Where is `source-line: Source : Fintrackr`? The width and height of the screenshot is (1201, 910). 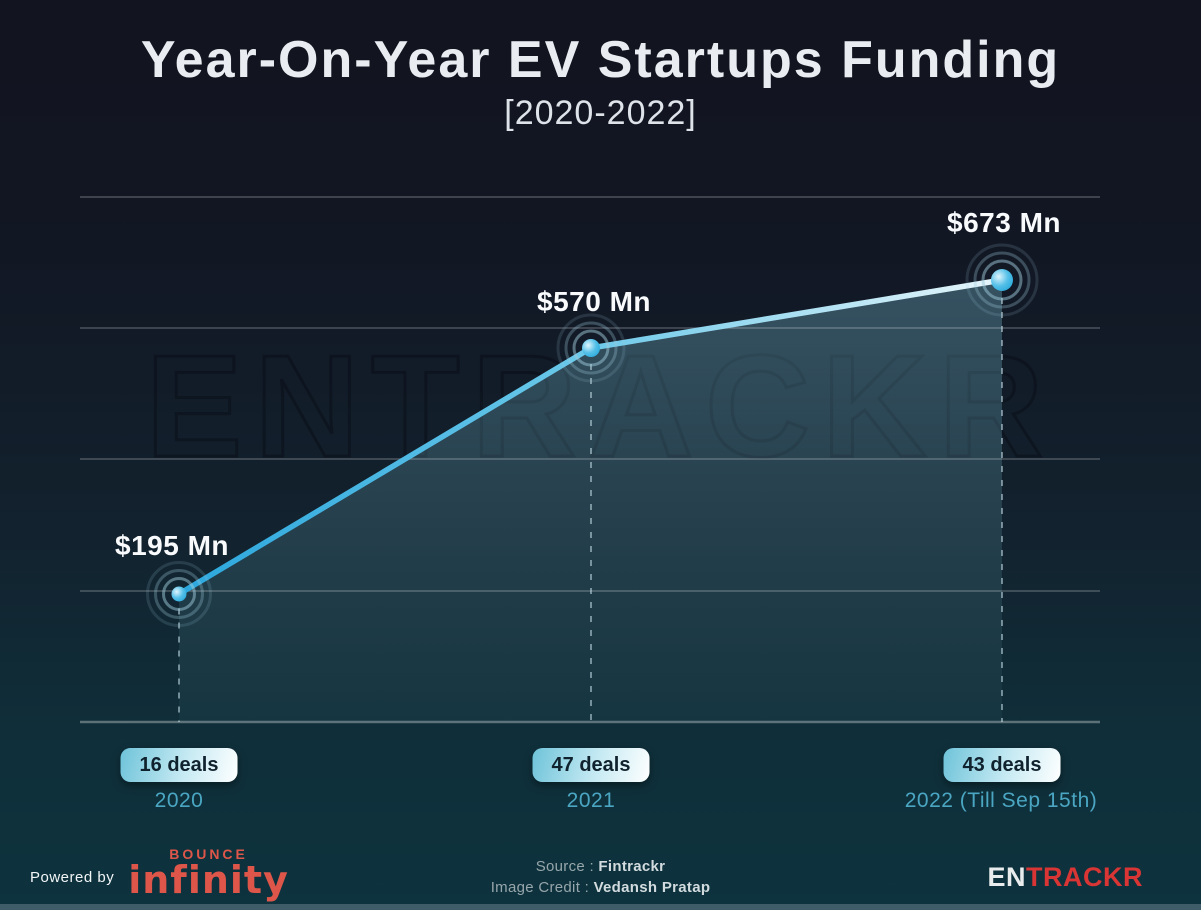 source-line: Source : Fintrackr is located at coordinates (600, 866).